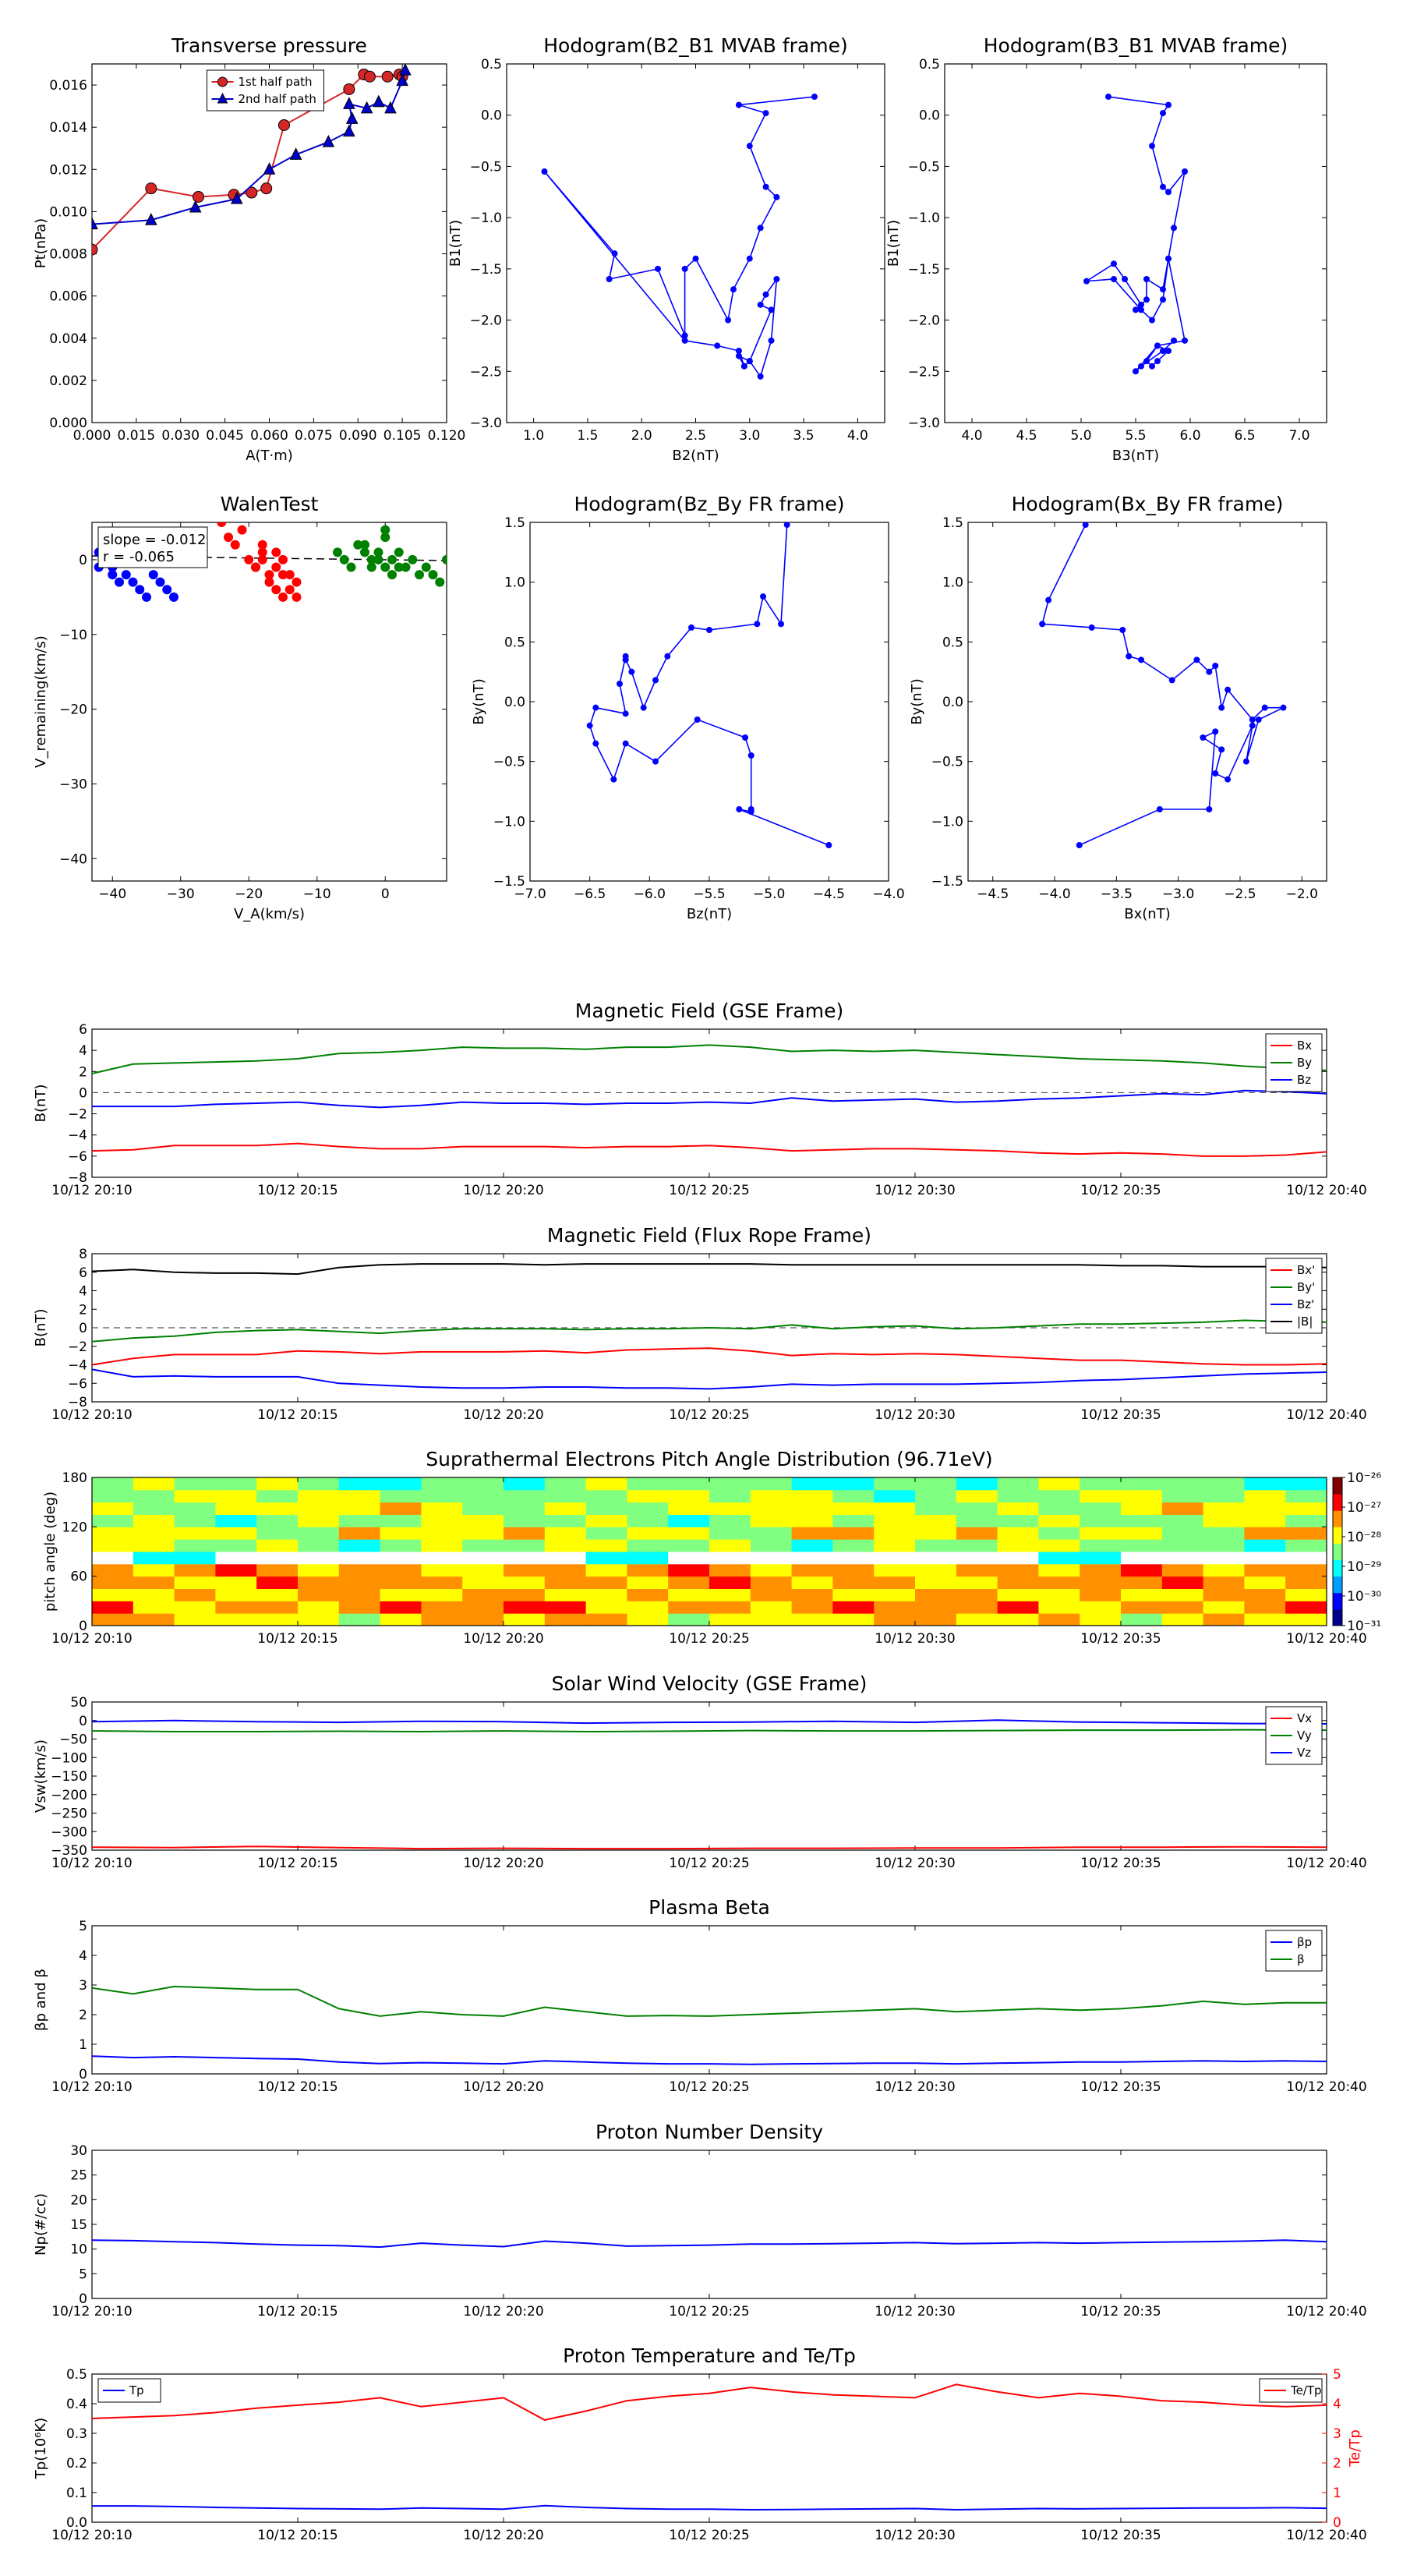 This screenshot has width=1403, height=2576. Describe the element at coordinates (1337, 2434) in the screenshot. I see `y-right-tick-label: 3` at that location.